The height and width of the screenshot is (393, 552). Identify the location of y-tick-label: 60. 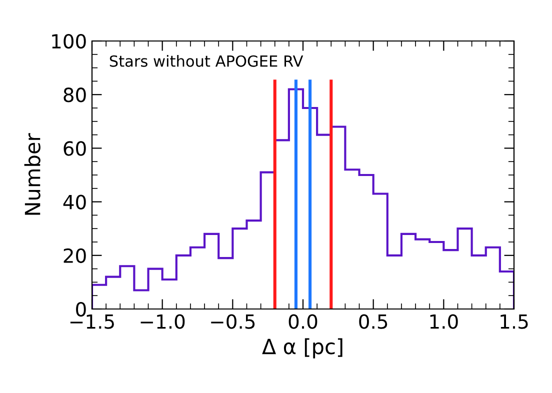
(75, 148).